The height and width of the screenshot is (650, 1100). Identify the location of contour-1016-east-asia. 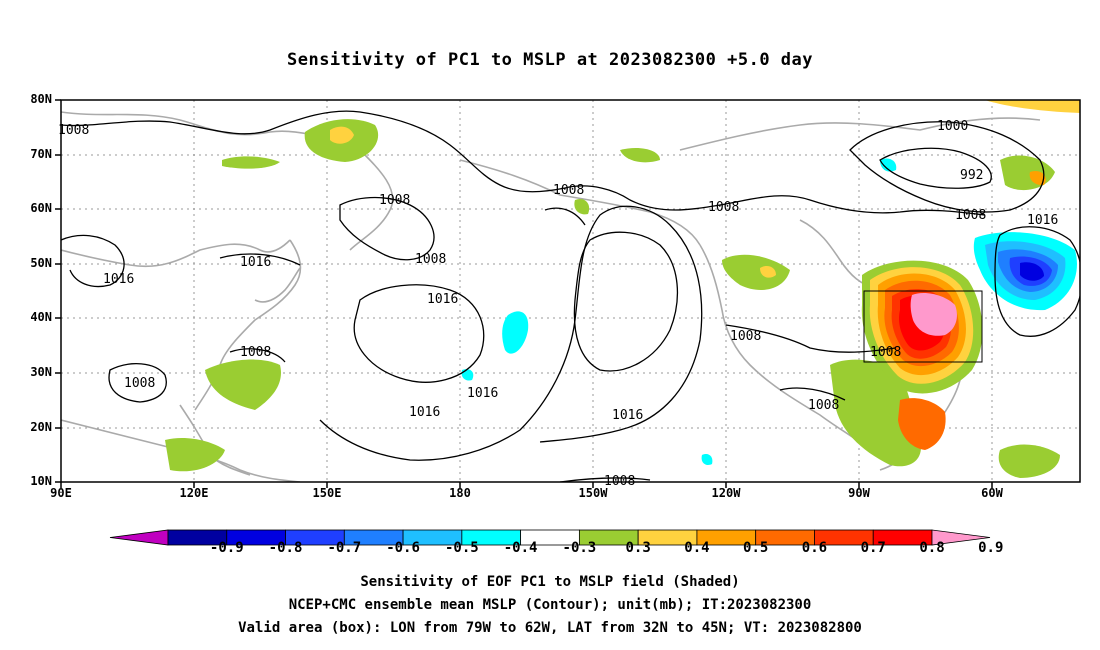
(260, 259).